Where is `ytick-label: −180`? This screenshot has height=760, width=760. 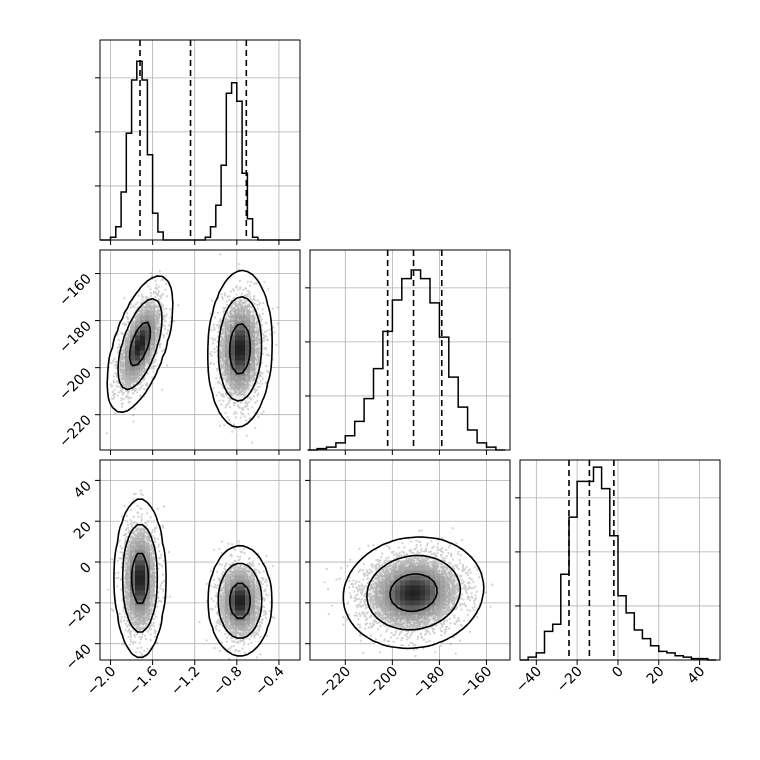
ytick-label: −180 is located at coordinates (75, 337).